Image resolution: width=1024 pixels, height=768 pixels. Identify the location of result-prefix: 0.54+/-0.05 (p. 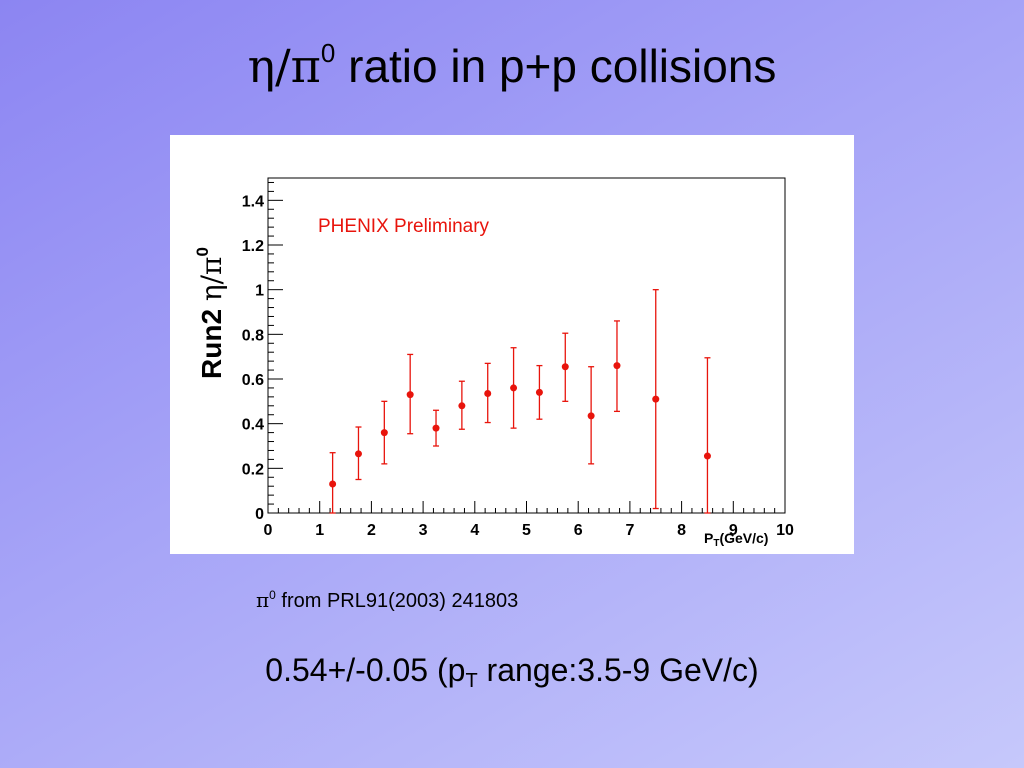
(365, 670).